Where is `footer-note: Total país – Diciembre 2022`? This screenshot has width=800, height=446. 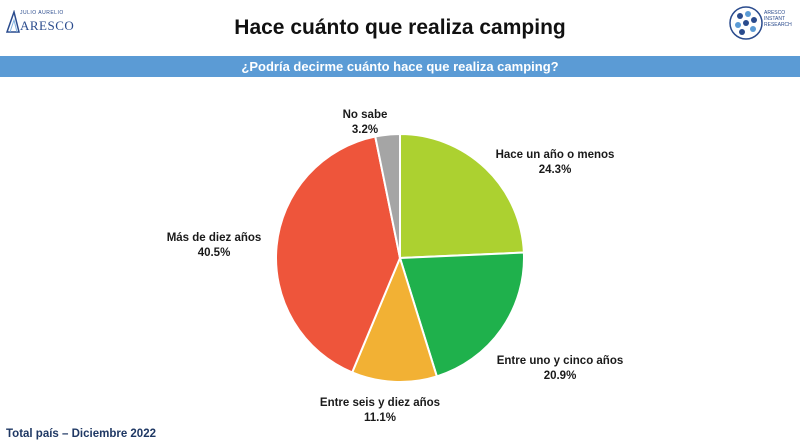 footer-note: Total país – Diciembre 2022 is located at coordinates (81, 434).